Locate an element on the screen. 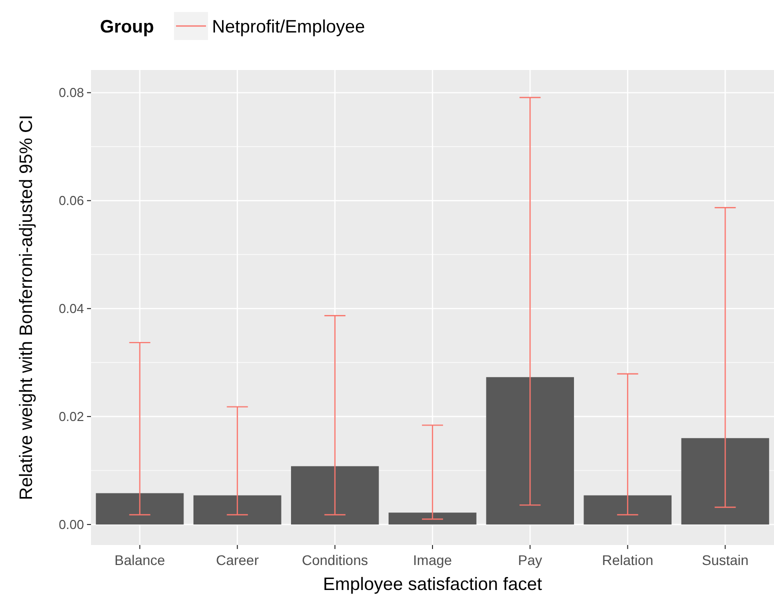 The width and height of the screenshot is (774, 603). y-axis-title: Relative weight with Bonferroni-adjusted 95% CI is located at coordinates (26, 307).